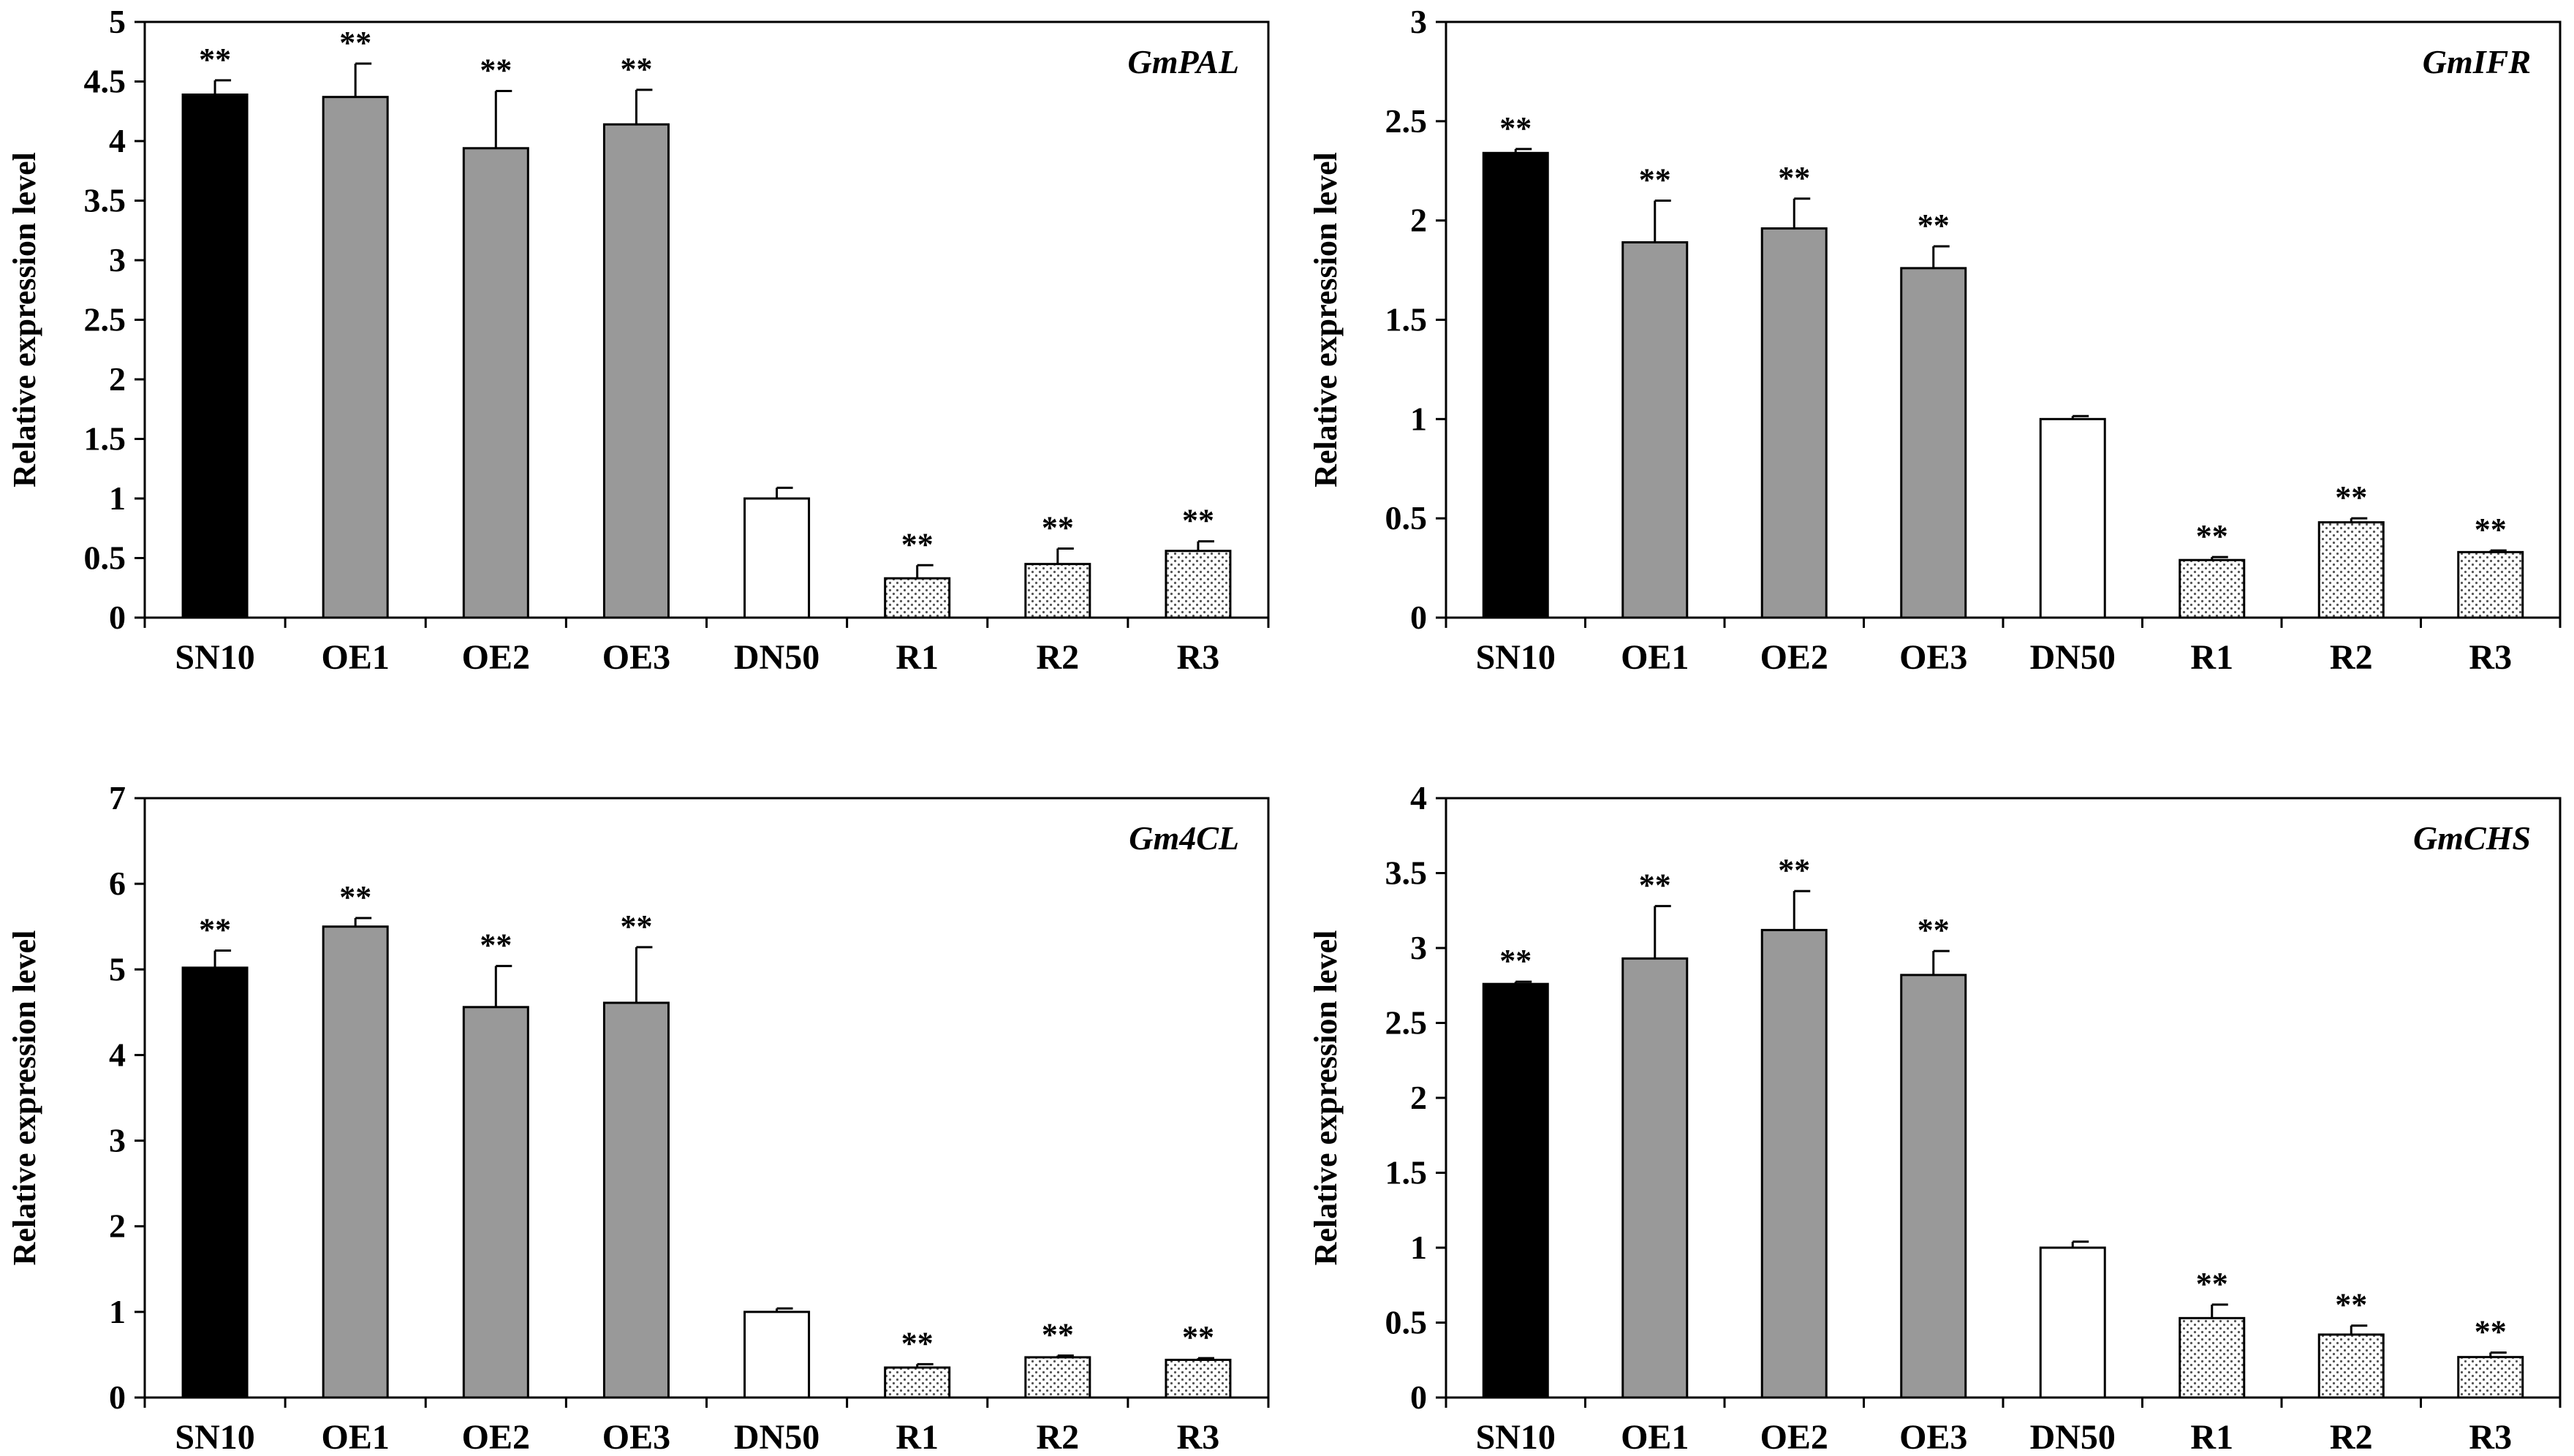 The width and height of the screenshot is (2574, 1456). I want to click on x-category-label: OE1, so click(1655, 1437).